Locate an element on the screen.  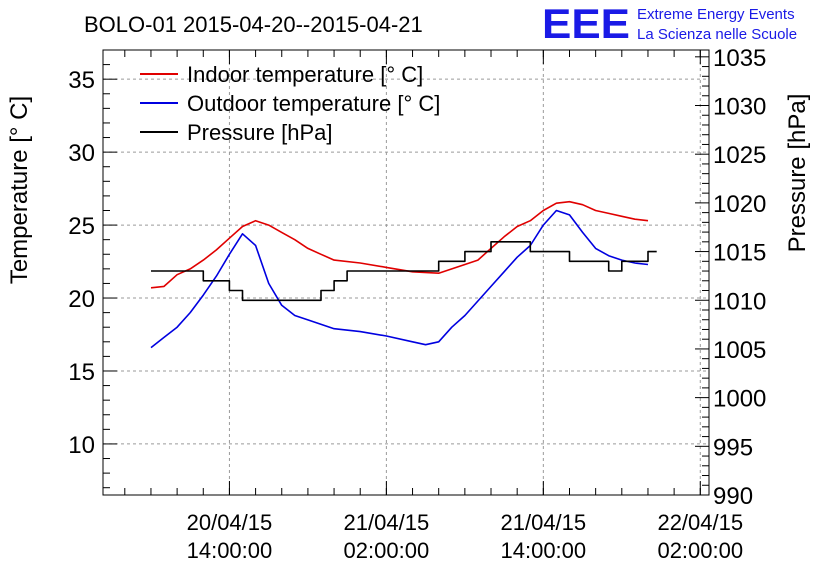
y2-tick-label: 1015 is located at coordinates (739, 253).